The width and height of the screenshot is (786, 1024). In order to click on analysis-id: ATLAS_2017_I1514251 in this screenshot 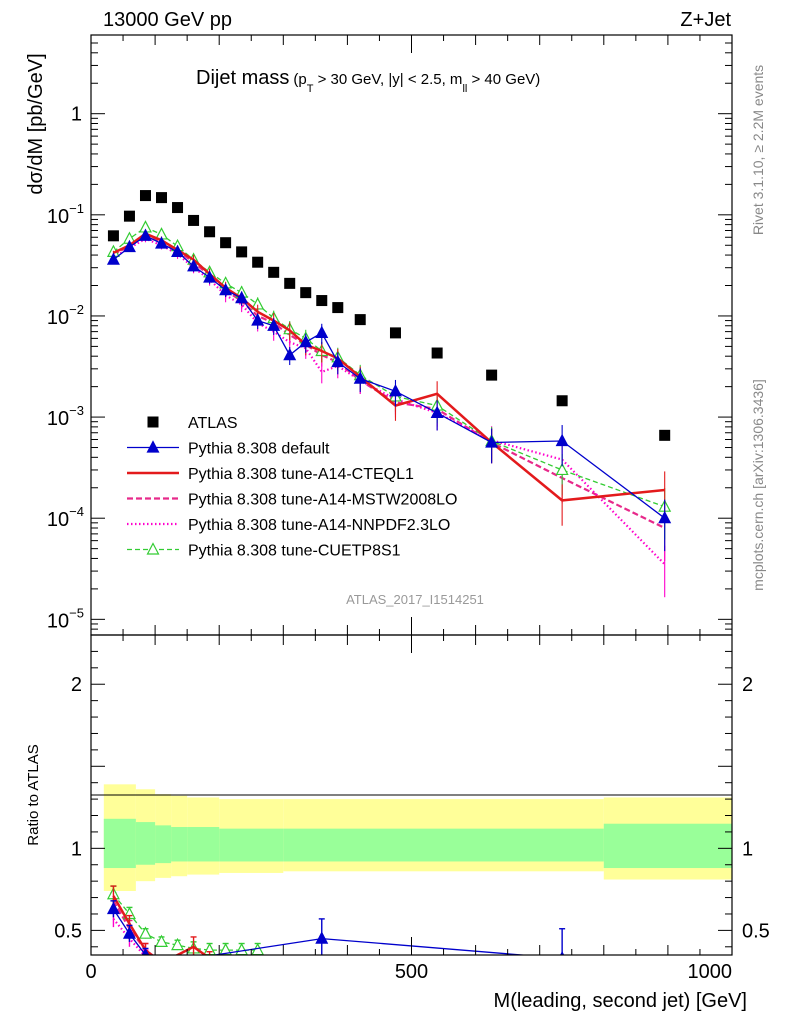, I will do `click(415, 599)`.